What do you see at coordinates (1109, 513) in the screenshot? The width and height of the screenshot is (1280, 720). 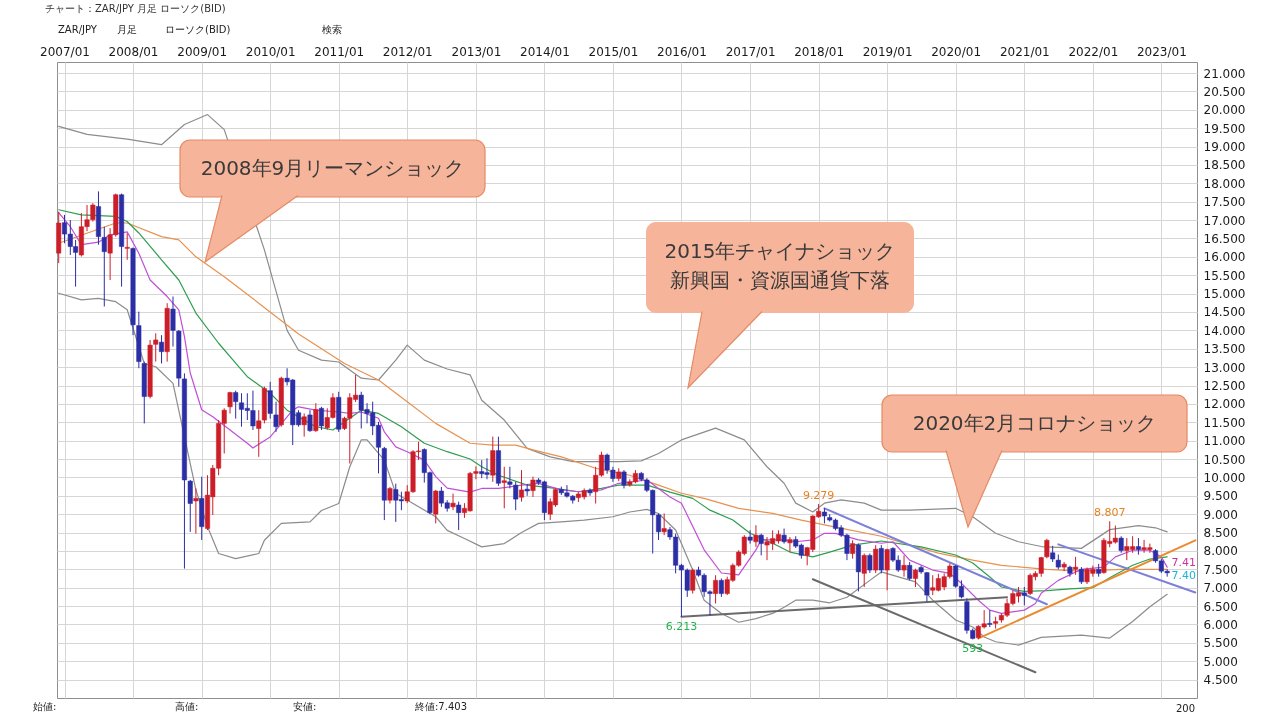 I see `annotation: 8.807` at bounding box center [1109, 513].